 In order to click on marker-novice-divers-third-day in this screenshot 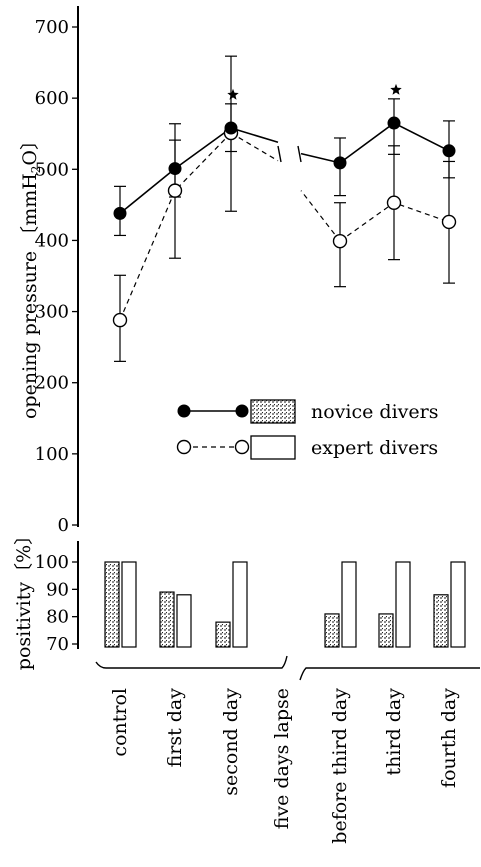, I will do `click(394, 123)`.